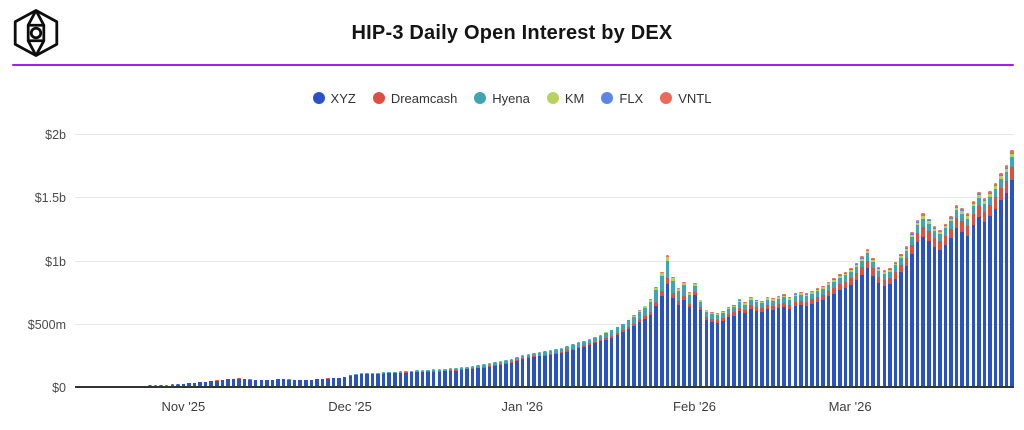 The image size is (1024, 430). What do you see at coordinates (334, 98) in the screenshot?
I see `legend-item-xyz: XYZ` at bounding box center [334, 98].